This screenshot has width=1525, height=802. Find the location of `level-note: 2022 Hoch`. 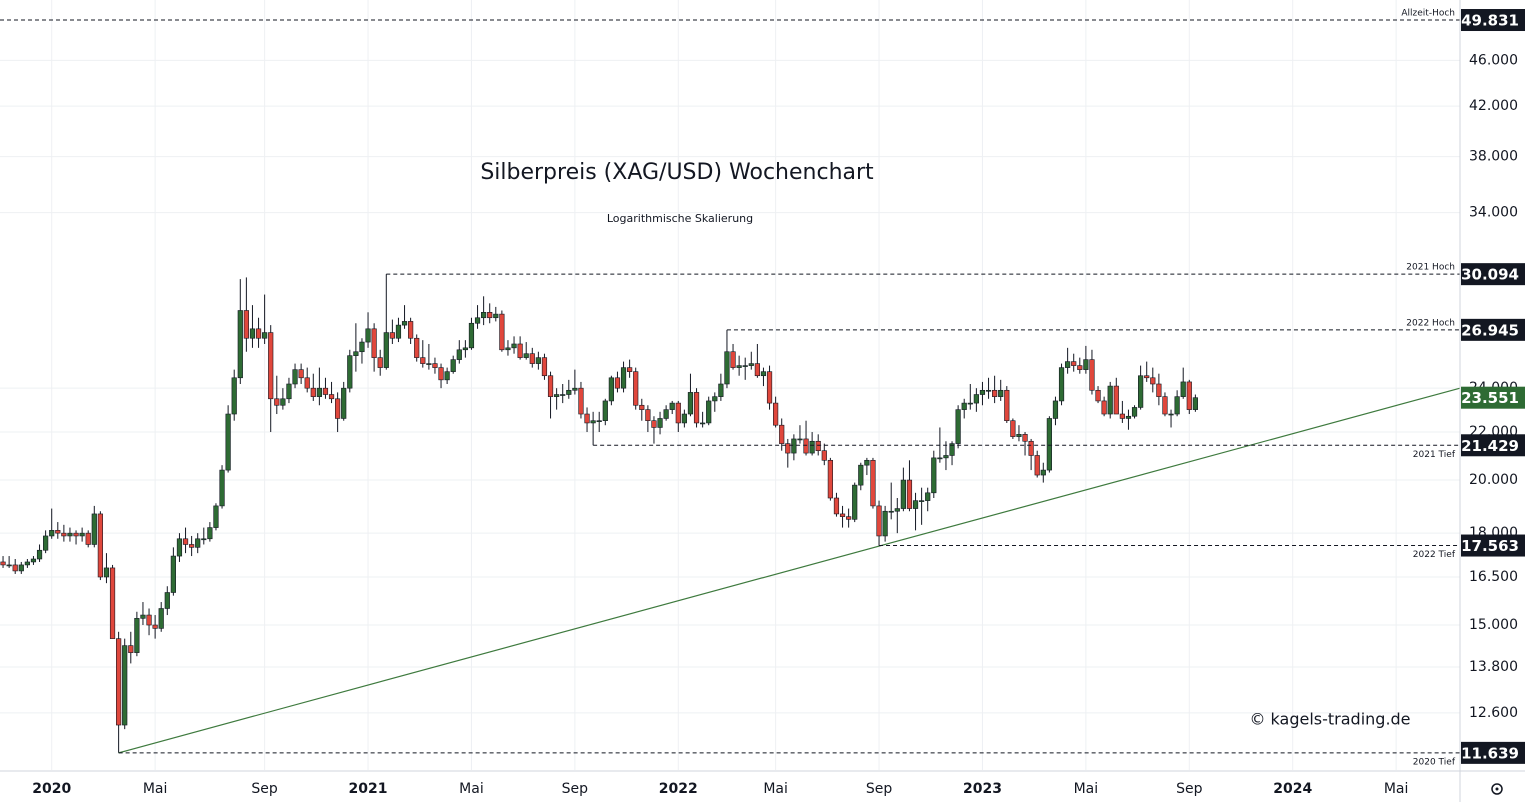

level-note: 2022 Hoch is located at coordinates (1430, 323).